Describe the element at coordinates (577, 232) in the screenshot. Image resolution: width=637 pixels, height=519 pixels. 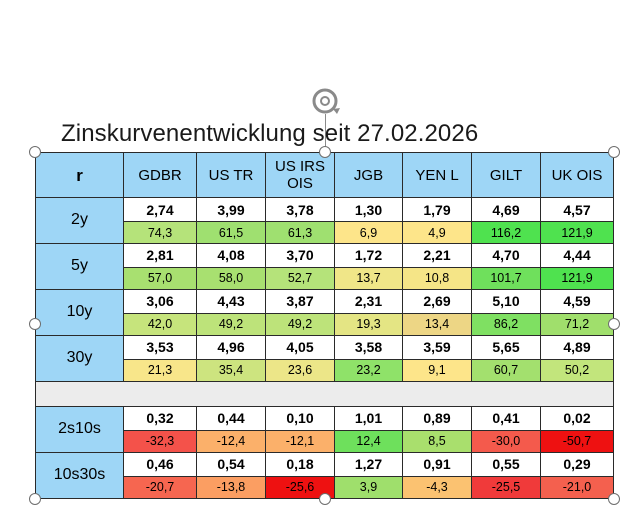
I see `change-cell-uk-ois: 121,9` at that location.